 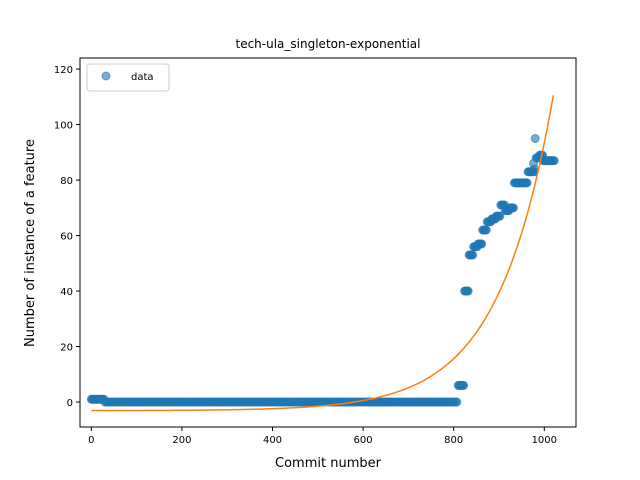 What do you see at coordinates (142, 77) in the screenshot?
I see `legend-label-data: data` at bounding box center [142, 77].